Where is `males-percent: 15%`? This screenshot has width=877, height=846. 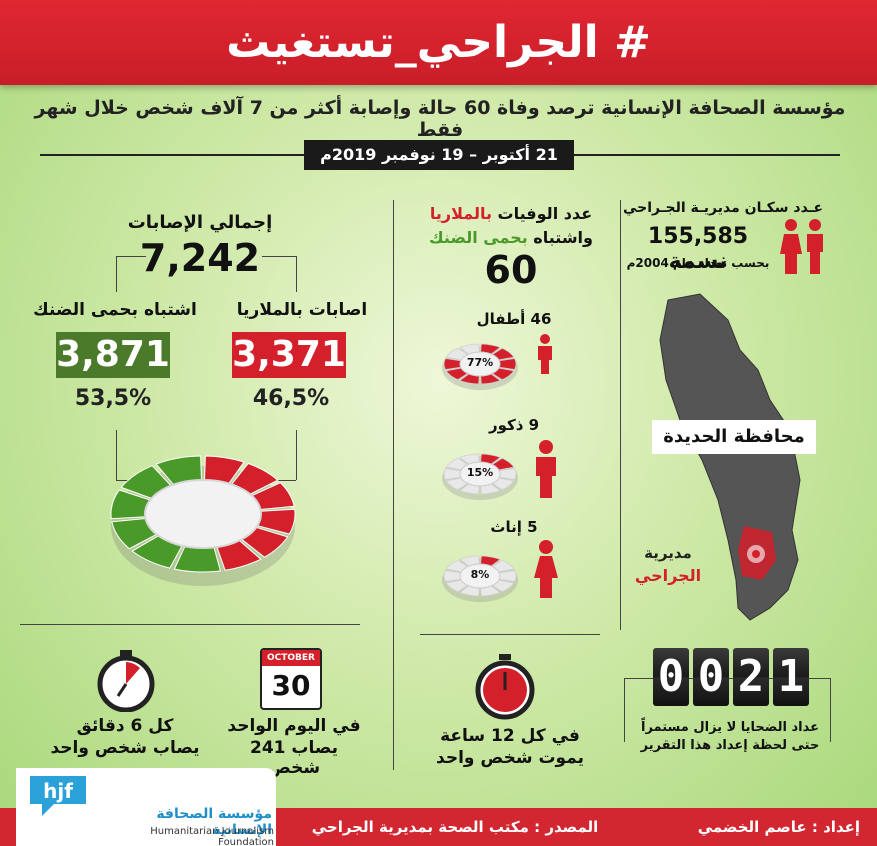 males-percent: 15% is located at coordinates (480, 472).